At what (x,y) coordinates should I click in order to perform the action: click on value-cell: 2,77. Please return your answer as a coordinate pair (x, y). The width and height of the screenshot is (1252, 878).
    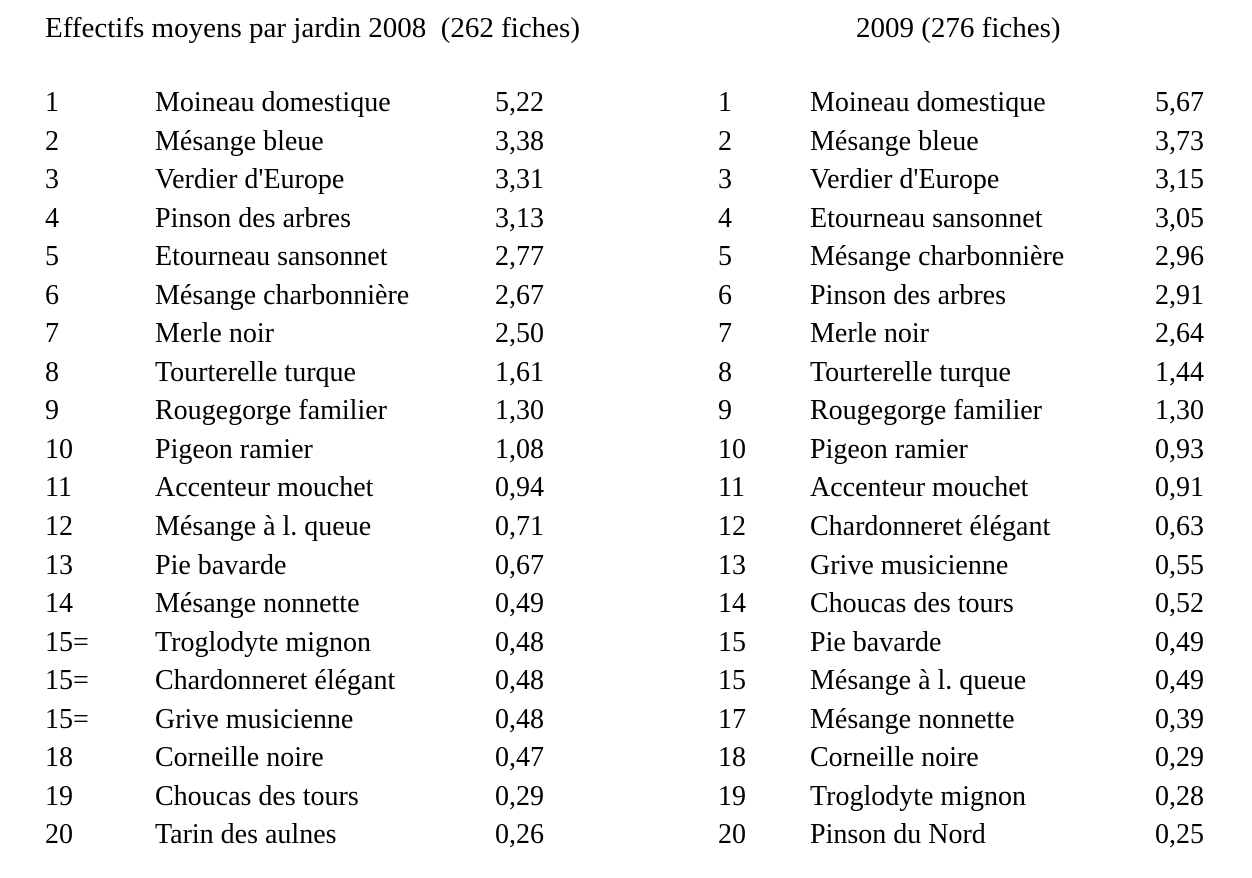
    Looking at the image, I should click on (519, 257).